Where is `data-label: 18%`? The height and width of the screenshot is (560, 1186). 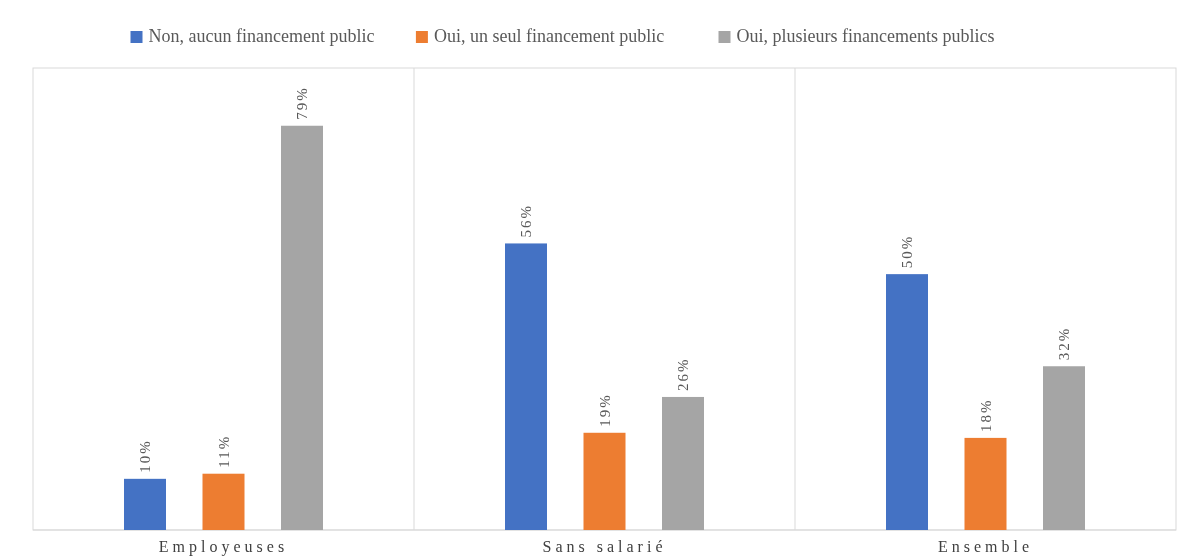 data-label: 18% is located at coordinates (985, 415).